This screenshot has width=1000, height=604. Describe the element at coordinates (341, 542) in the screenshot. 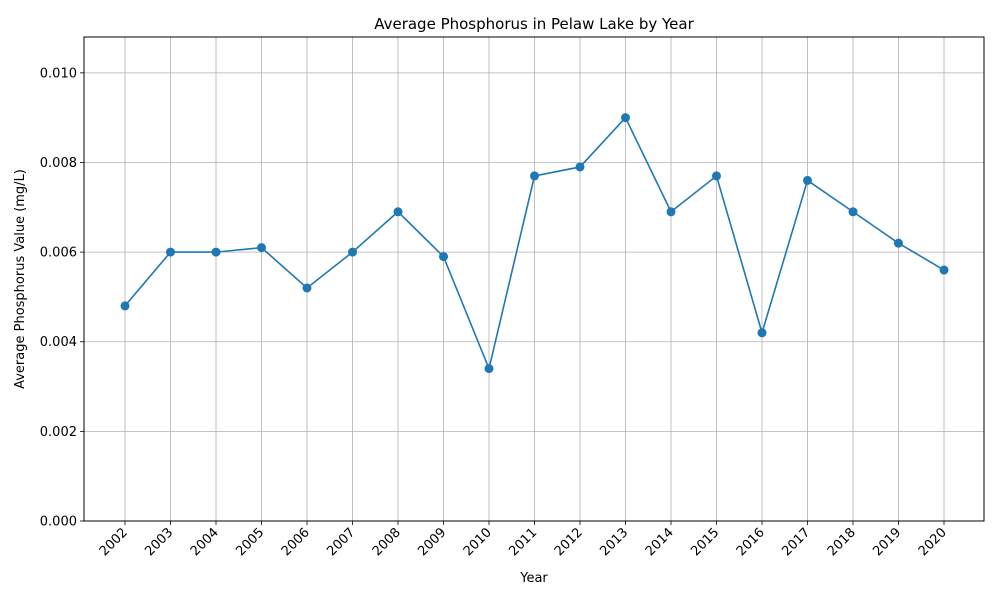

I see `x-tick-label: 2007` at that location.